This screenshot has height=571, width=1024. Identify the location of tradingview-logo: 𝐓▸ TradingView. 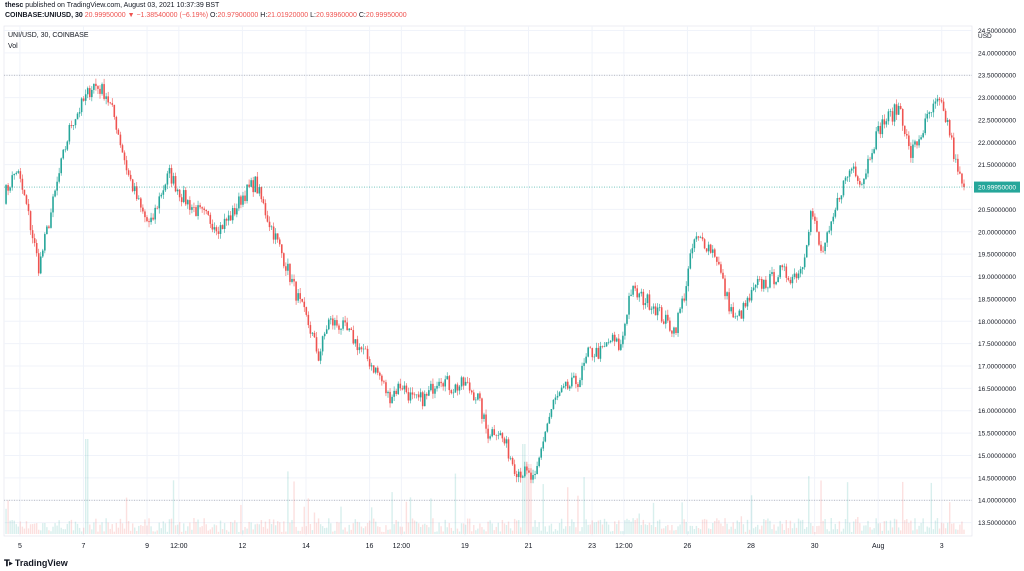
(36, 563).